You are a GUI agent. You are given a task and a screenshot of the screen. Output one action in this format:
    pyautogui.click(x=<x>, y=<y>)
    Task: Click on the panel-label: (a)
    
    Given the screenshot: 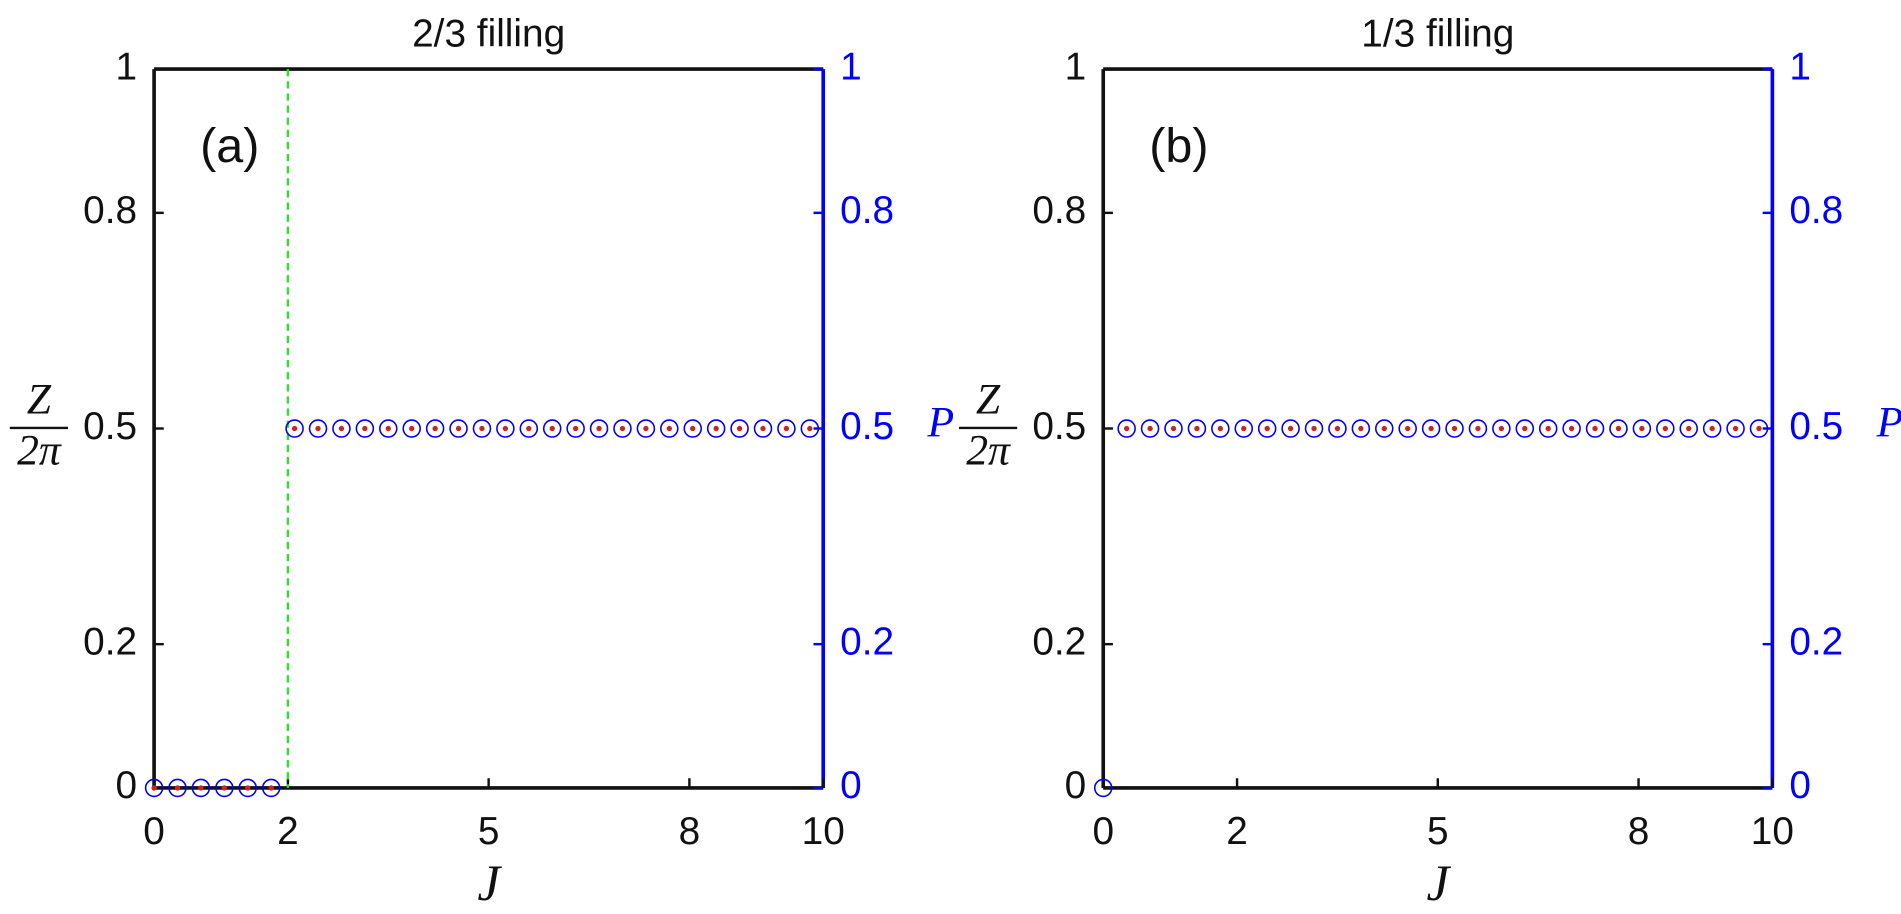 What is the action you would take?
    pyautogui.click(x=229, y=146)
    